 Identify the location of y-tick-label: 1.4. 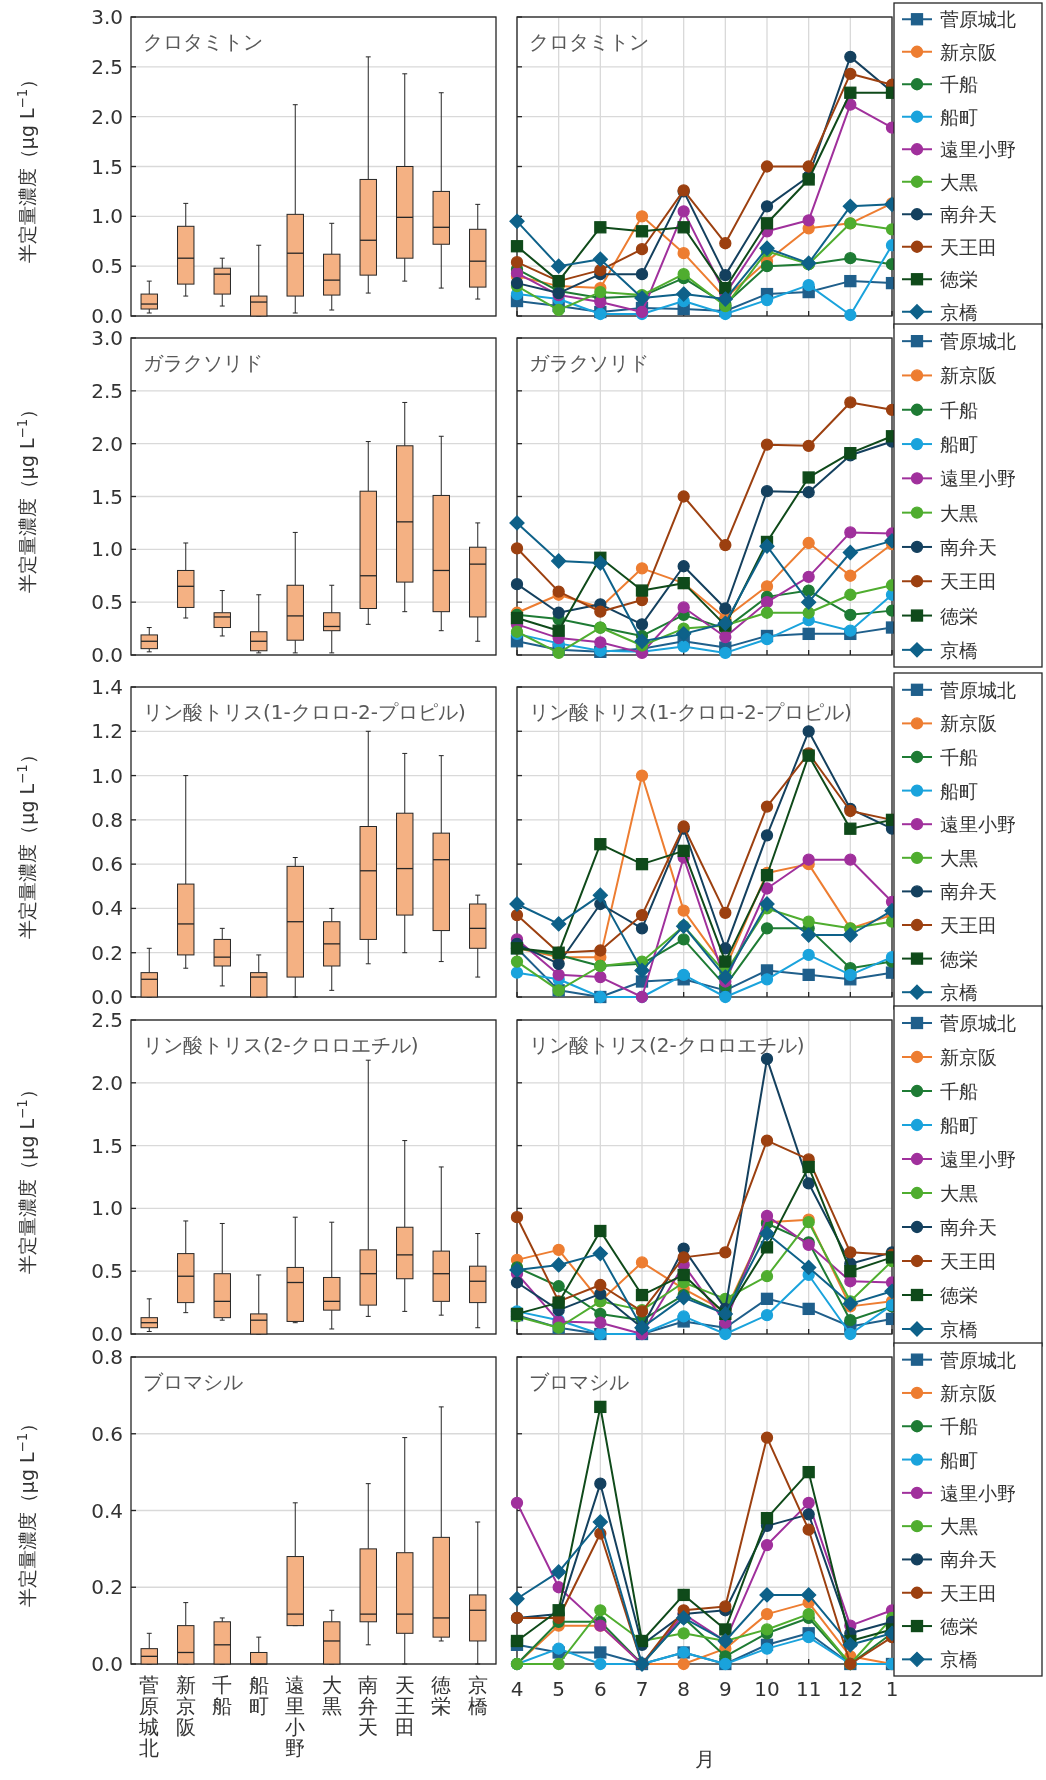
(107, 687).